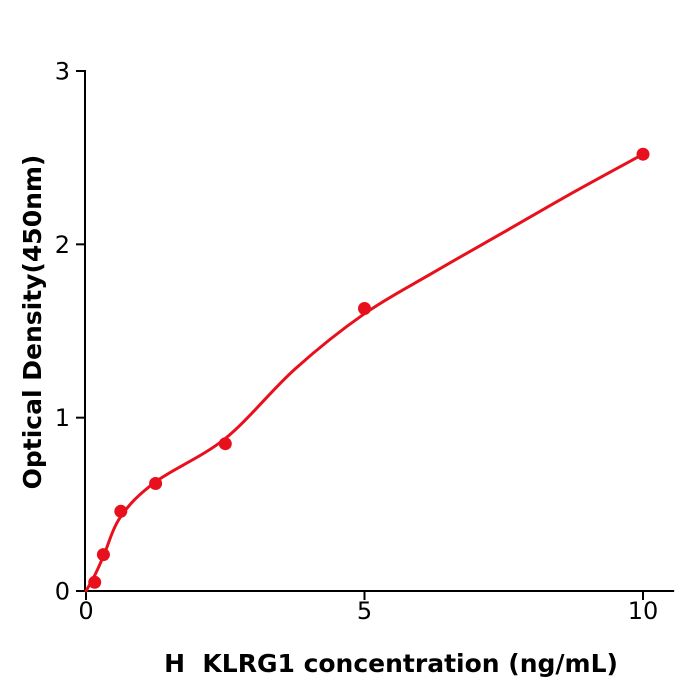  Describe the element at coordinates (364, 611) in the screenshot. I see `x-tick-label: 5` at that location.